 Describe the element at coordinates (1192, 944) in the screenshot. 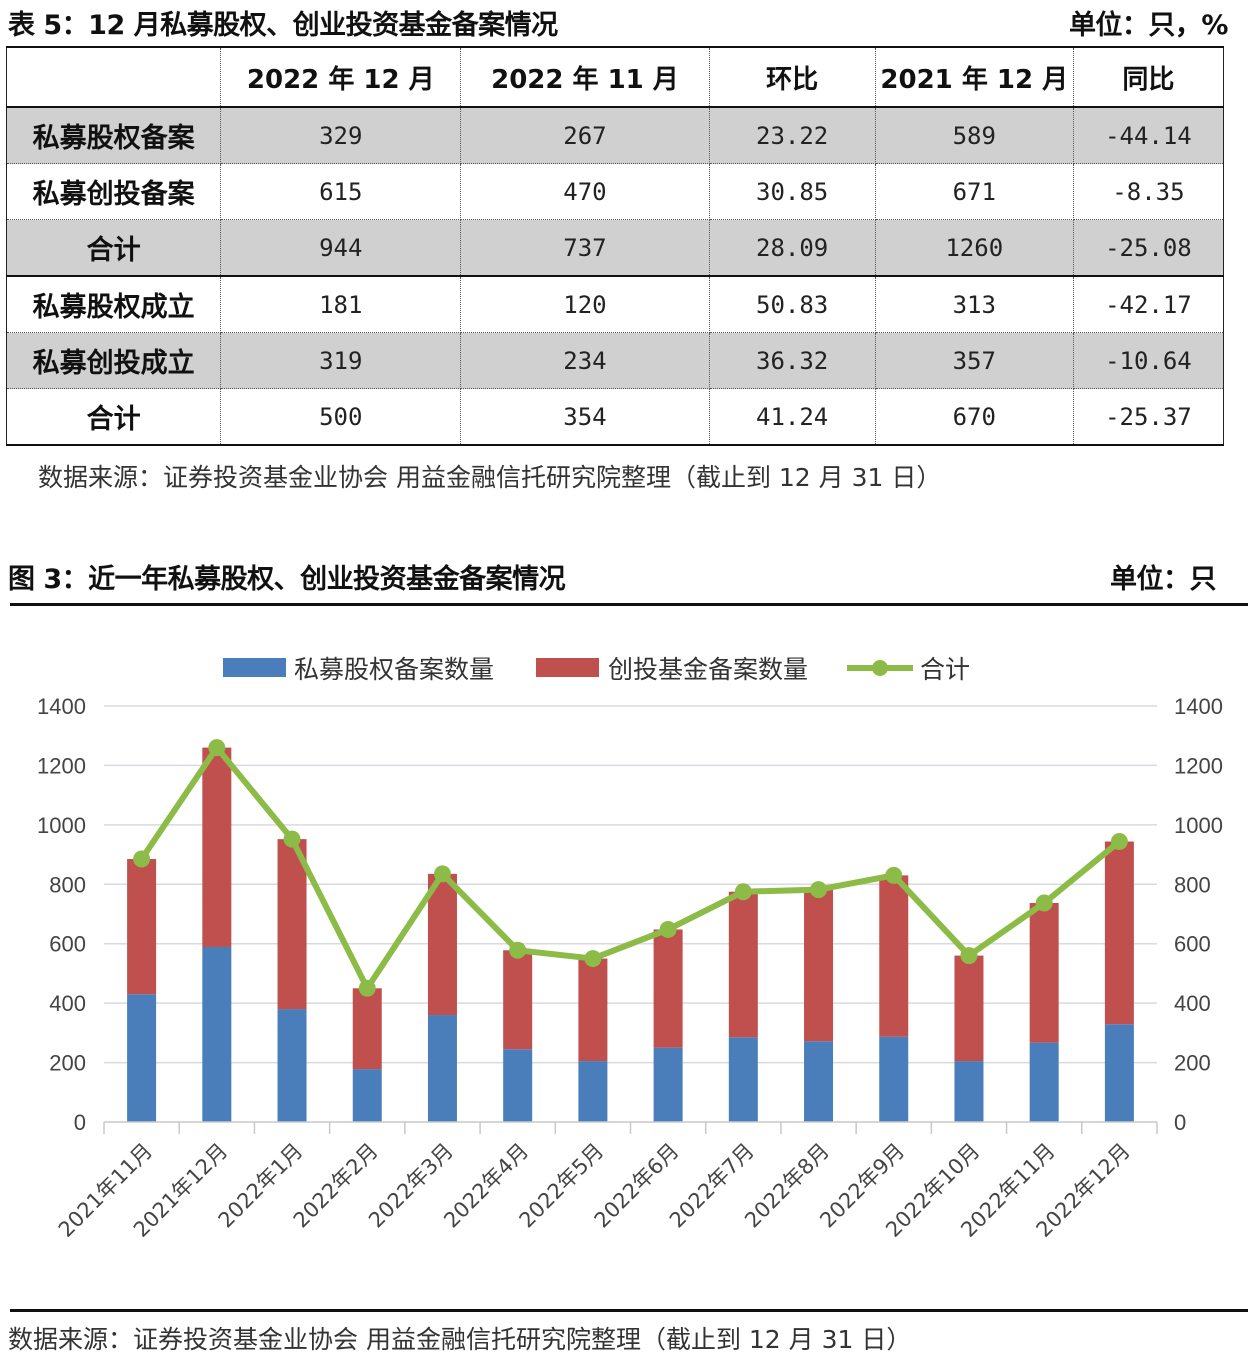

I see `y2-tick-label: 600` at that location.